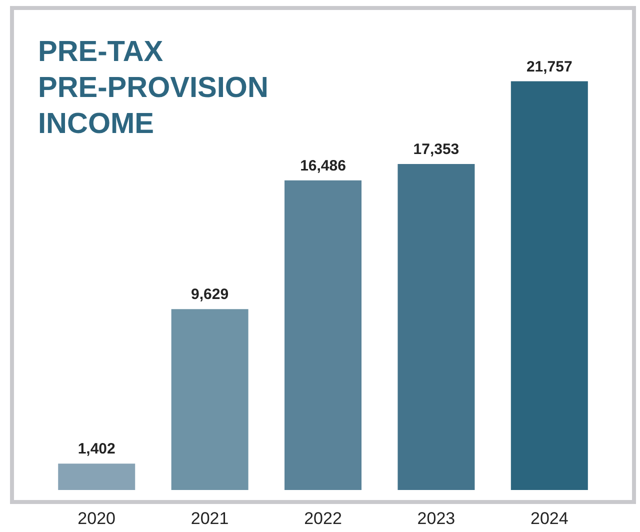 This screenshot has height=532, width=640. Describe the element at coordinates (210, 295) in the screenshot. I see `data-label: 9,629` at that location.